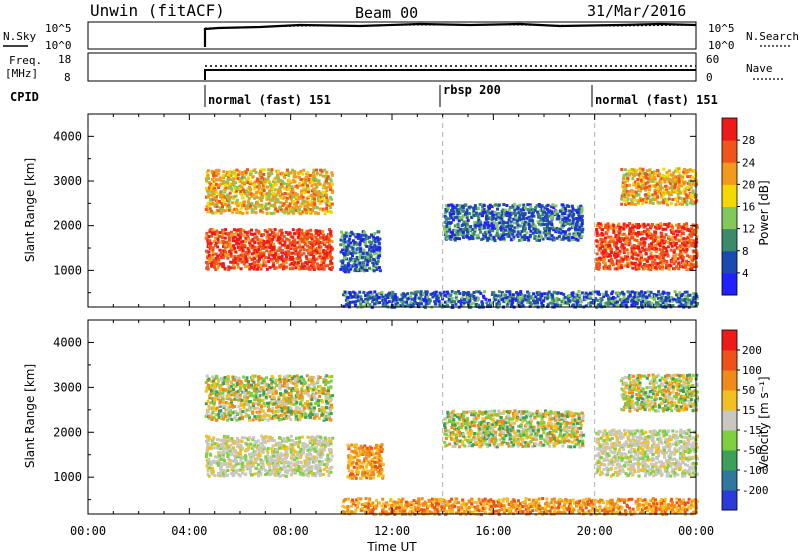 The image size is (800, 554). Describe the element at coordinates (67, 270) in the screenshot. I see `power-ytick-label: 1000` at that location.